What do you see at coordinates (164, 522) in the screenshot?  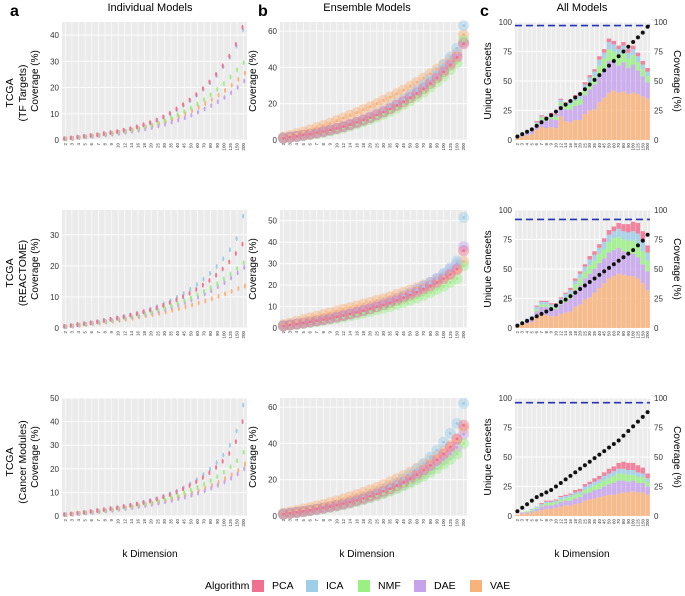 I see `x-tick-label: 30` at bounding box center [164, 522].